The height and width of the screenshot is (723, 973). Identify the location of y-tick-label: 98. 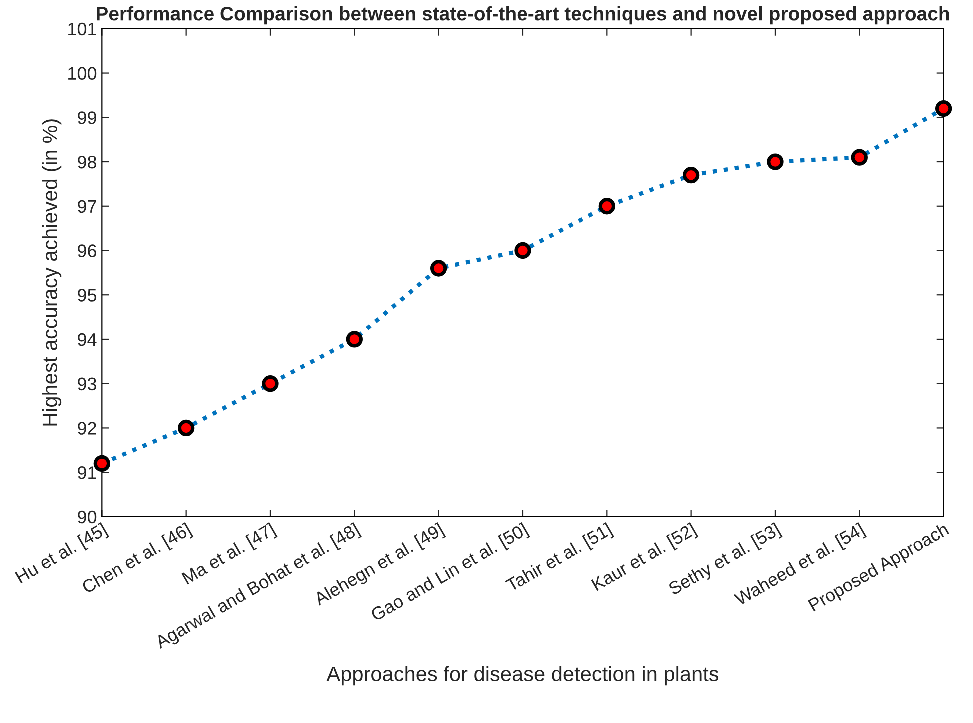
(87, 162).